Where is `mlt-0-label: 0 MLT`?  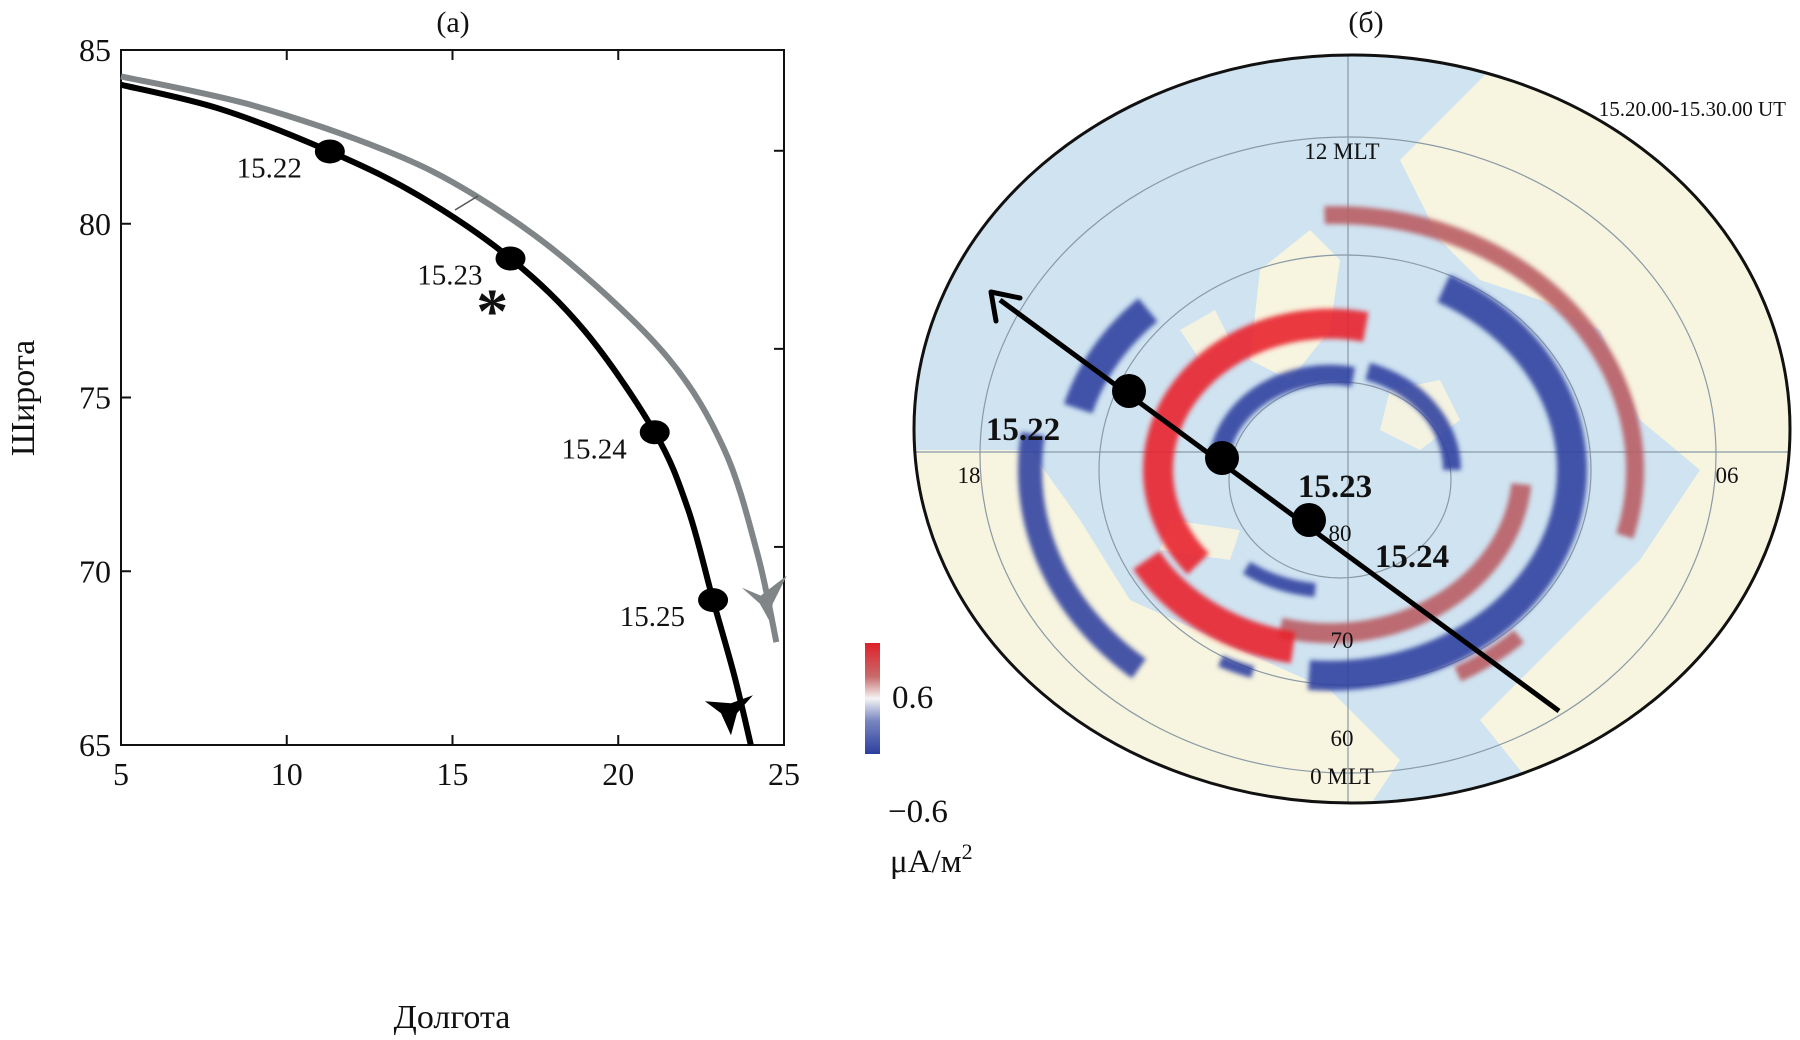
mlt-0-label: 0 MLT is located at coordinates (1342, 776).